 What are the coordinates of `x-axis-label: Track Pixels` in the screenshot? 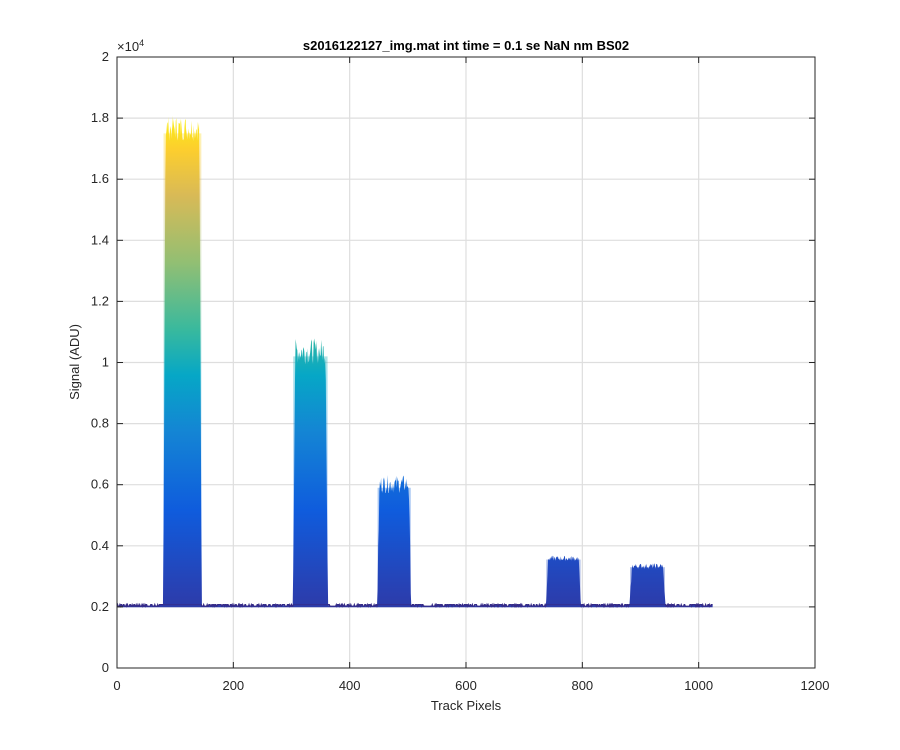 It's located at (466, 705).